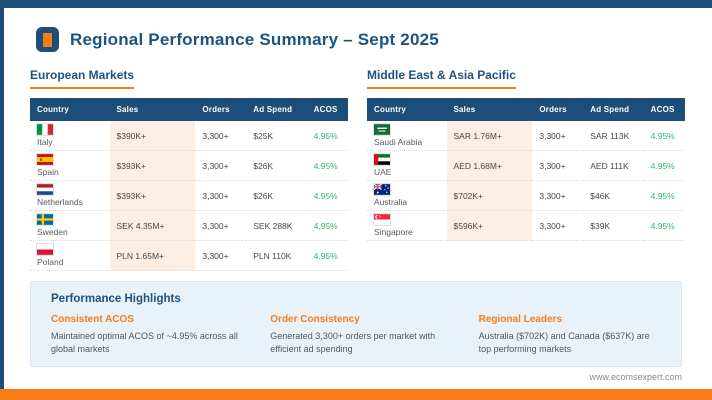  I want to click on header: Regional Performance Summary – Sept 2025, so click(237, 39).